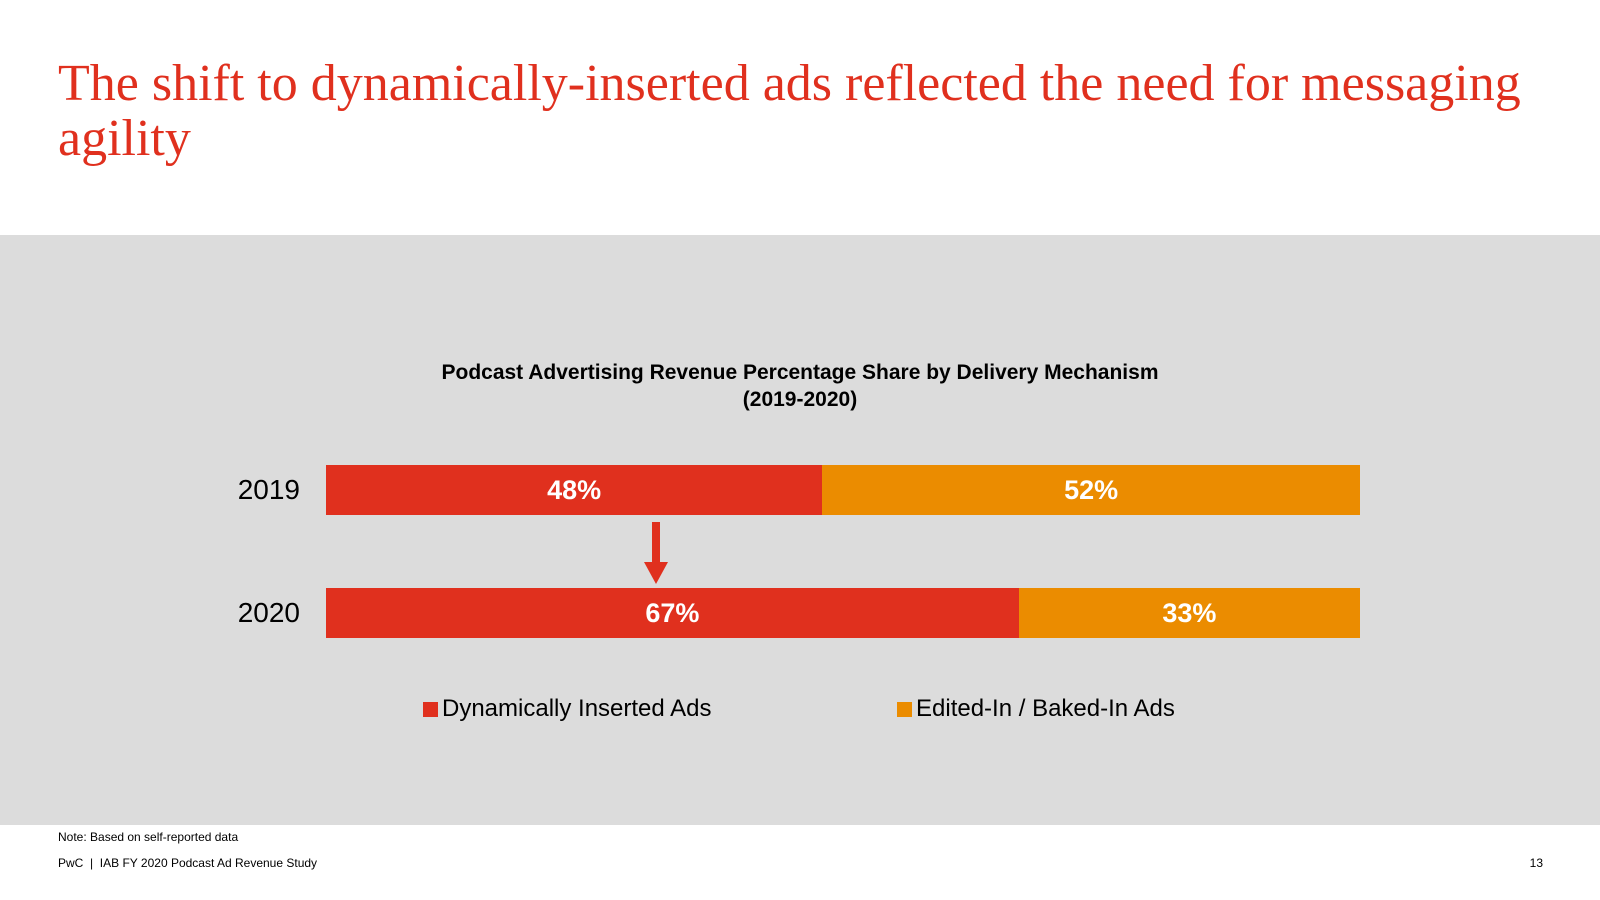 Image resolution: width=1600 pixels, height=900 pixels. I want to click on bar-row-2019: 48% 52%, so click(843, 490).